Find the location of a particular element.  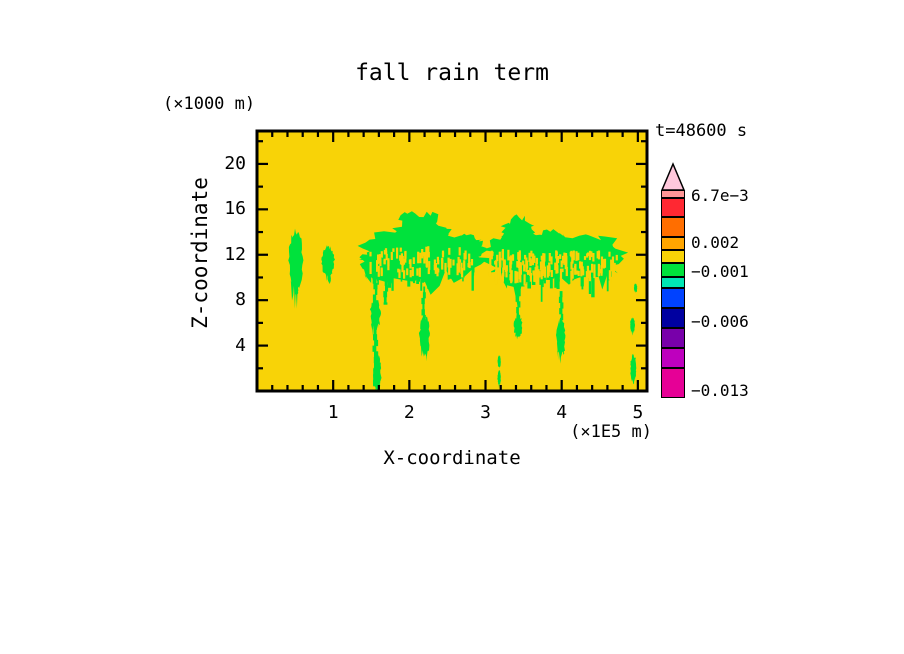

x-tick-label: 5 is located at coordinates (638, 412).